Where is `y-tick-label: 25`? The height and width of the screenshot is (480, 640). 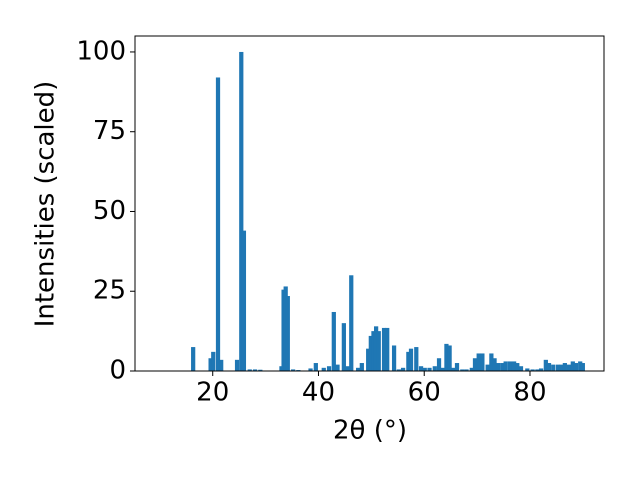
y-tick-label: 25 is located at coordinates (109, 291).